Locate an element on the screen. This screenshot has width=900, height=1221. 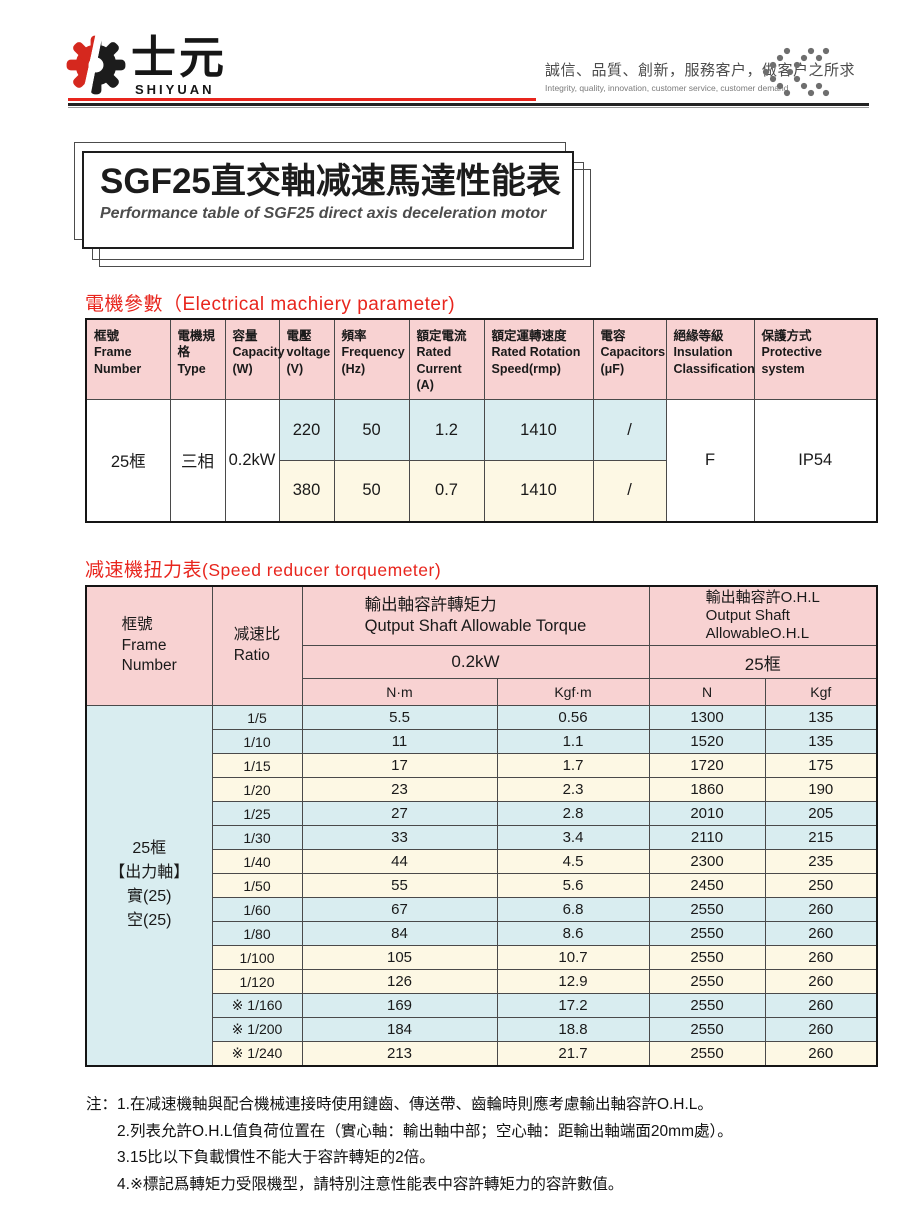
unit-kgfm: Kgf·m is located at coordinates (573, 692).